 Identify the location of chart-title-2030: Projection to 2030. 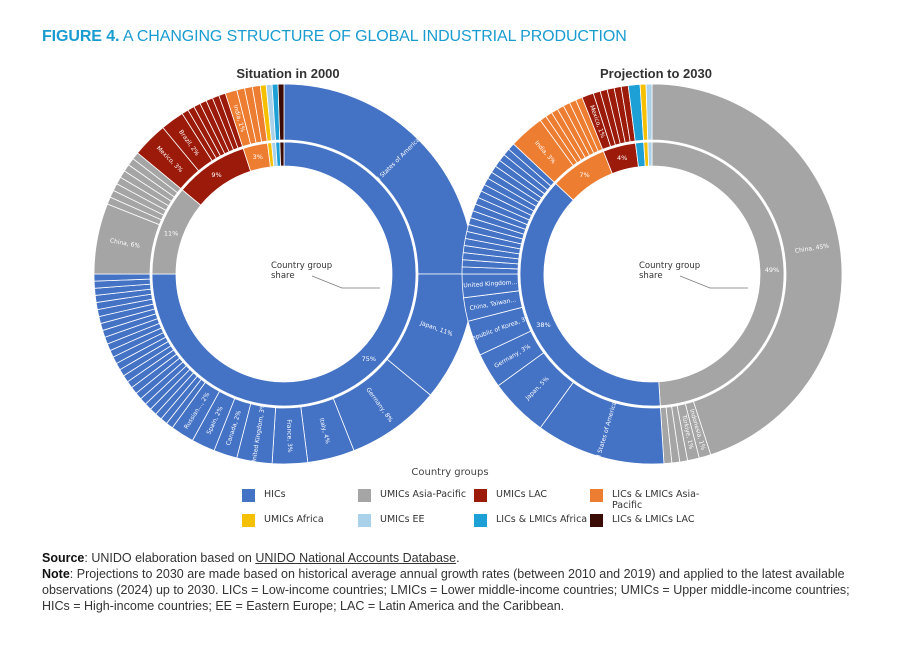
(656, 73).